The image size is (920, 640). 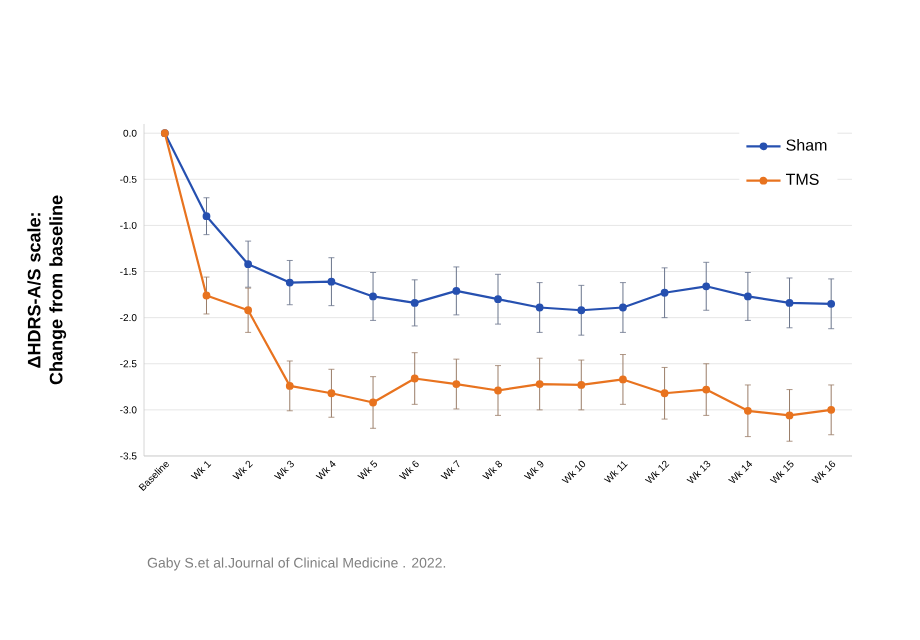 I want to click on legend-label: TMS, so click(x=802, y=179).